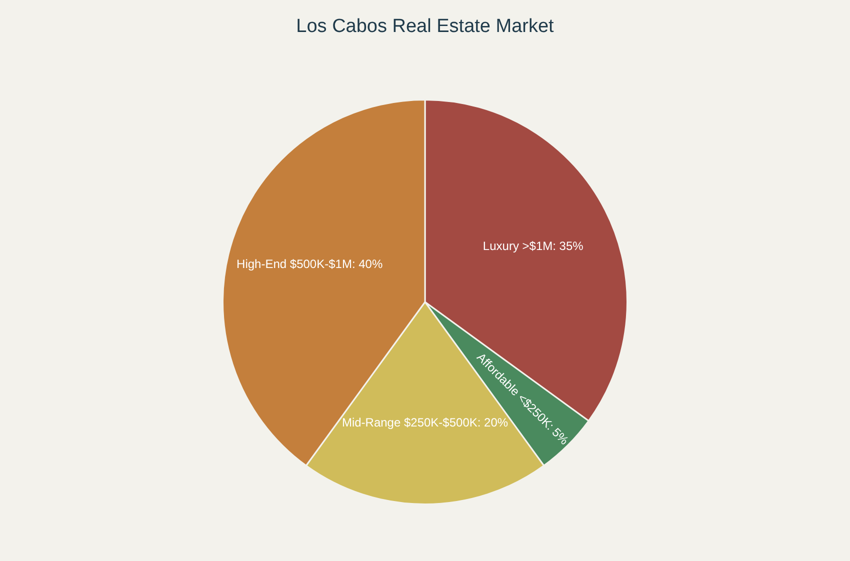 This screenshot has height=561, width=850. Describe the element at coordinates (533, 246) in the screenshot. I see `slice-label: Luxury >$1M: 35%` at that location.